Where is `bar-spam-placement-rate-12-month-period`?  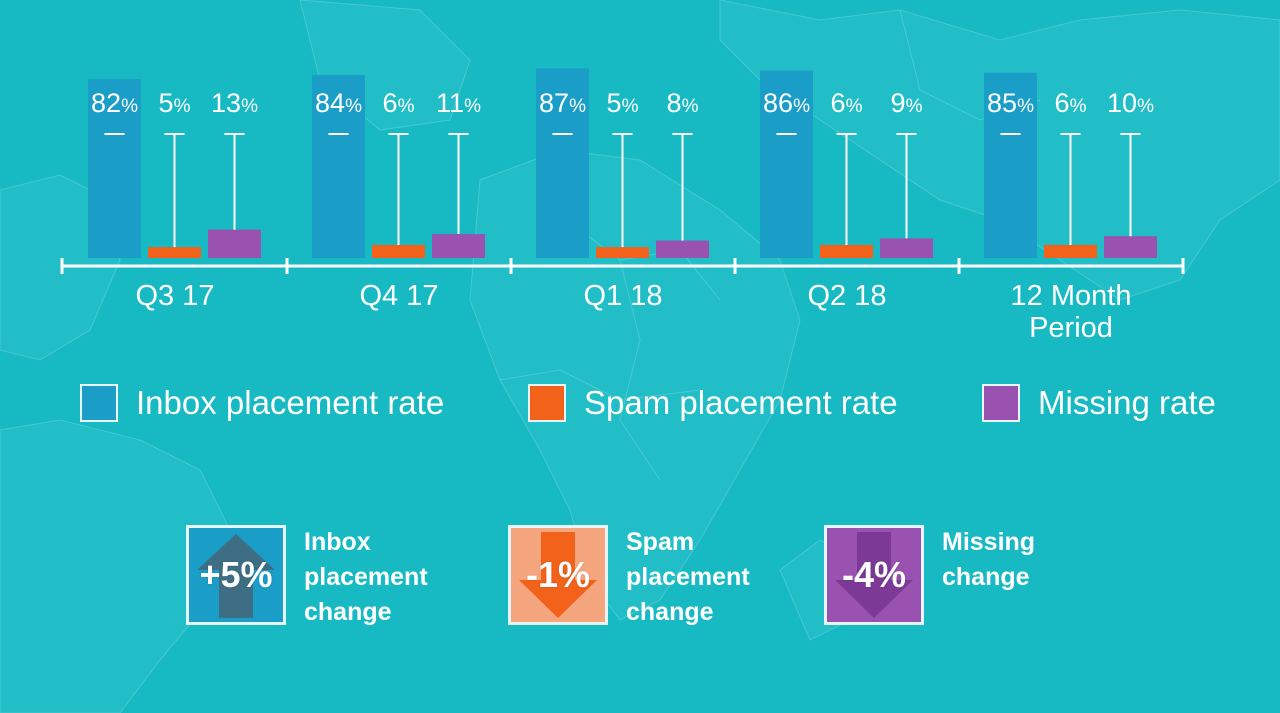 bar-spam-placement-rate-12-month-period is located at coordinates (1070, 251).